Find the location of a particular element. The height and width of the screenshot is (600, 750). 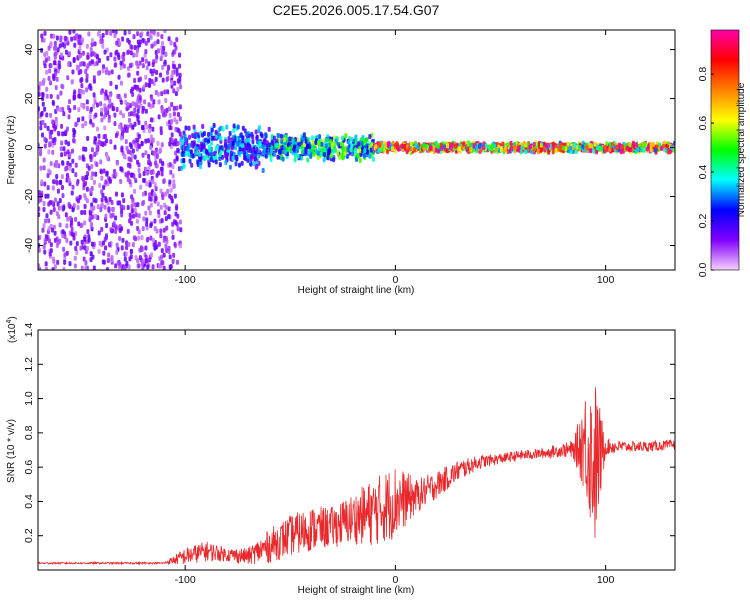

y-tick-label: -40 is located at coordinates (29, 245).